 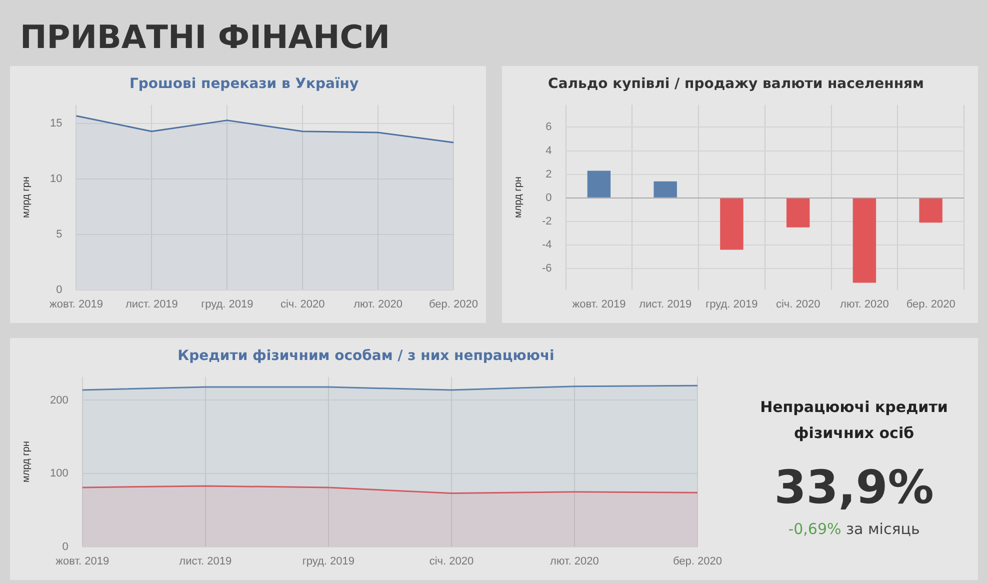 I want to click on y-tick-label: -2, so click(x=547, y=221).